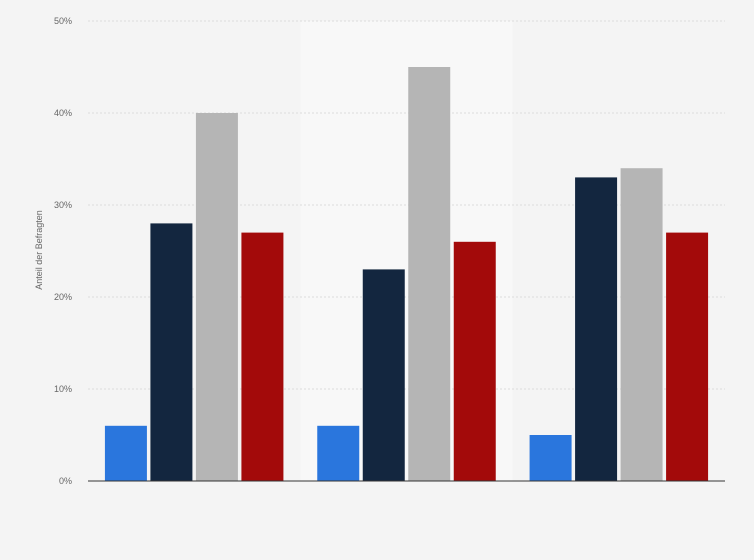 The height and width of the screenshot is (560, 754). I want to click on y-tick-label: 30%, so click(63, 205).